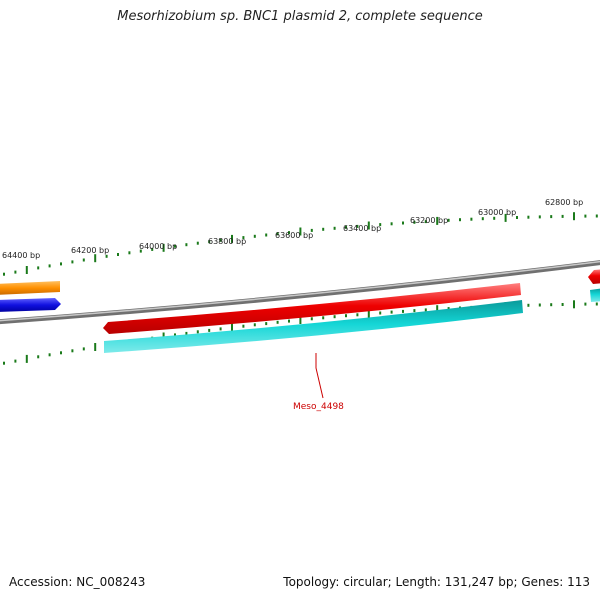 Image resolution: width=600 pixels, height=600 pixels. I want to click on scale-label: 64400 bp, so click(21, 255).